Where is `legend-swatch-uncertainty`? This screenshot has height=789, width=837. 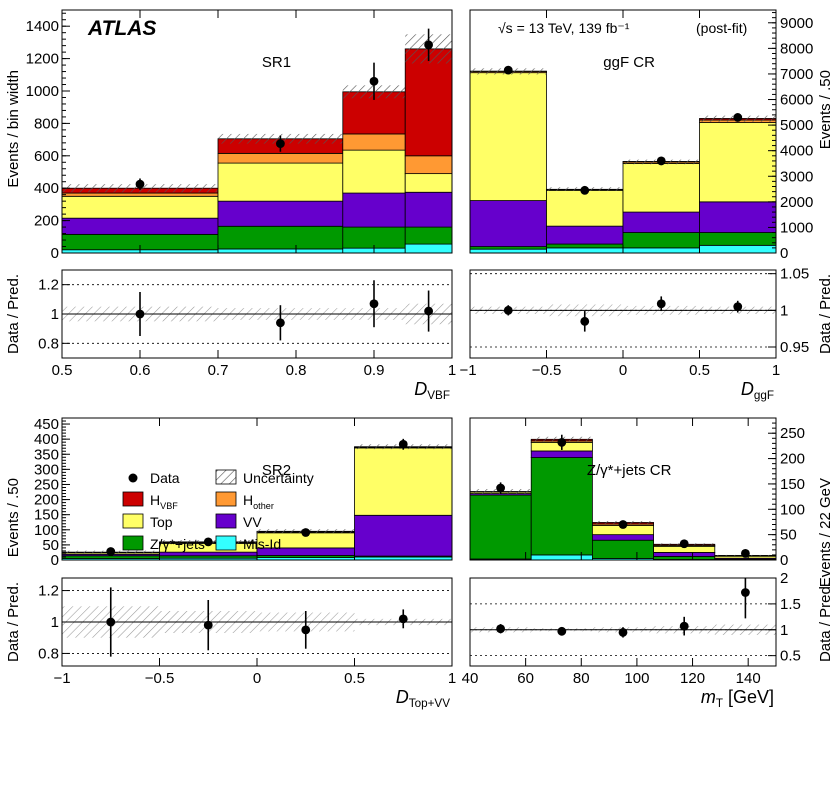
legend-swatch-uncertainty is located at coordinates (226, 477).